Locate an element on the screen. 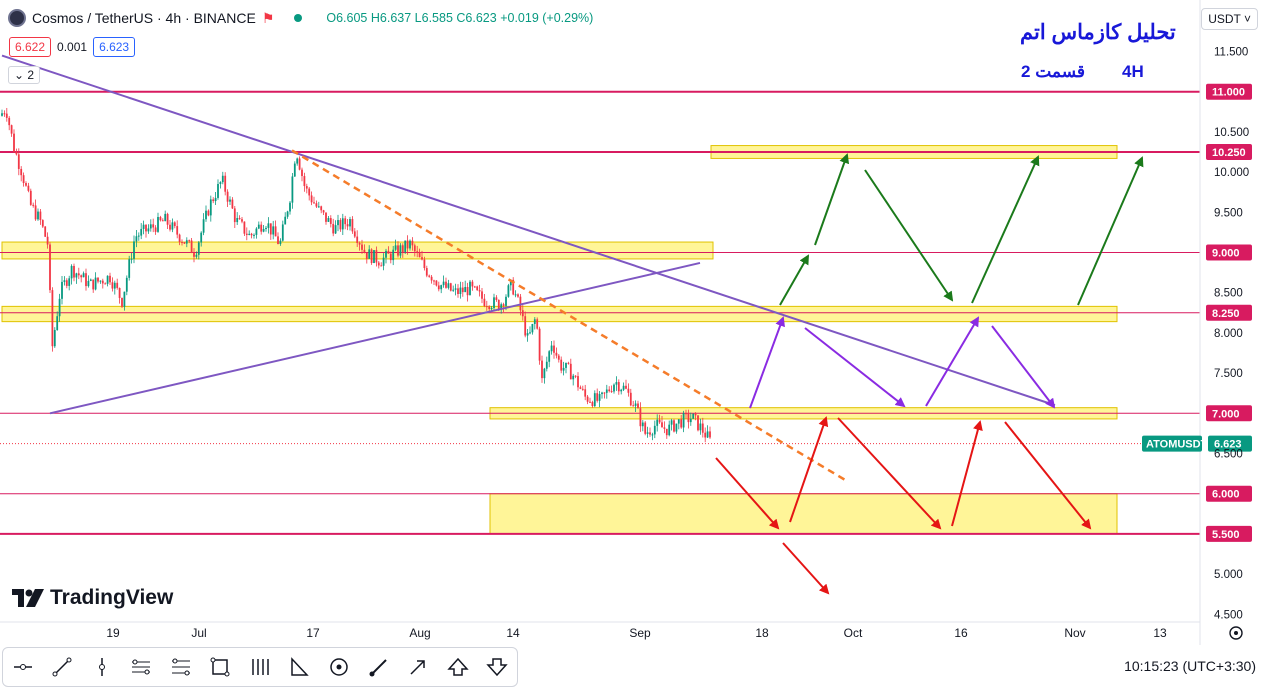 This screenshot has height=689, width=1266. triangle-pattern-icon is located at coordinates (299, 667).